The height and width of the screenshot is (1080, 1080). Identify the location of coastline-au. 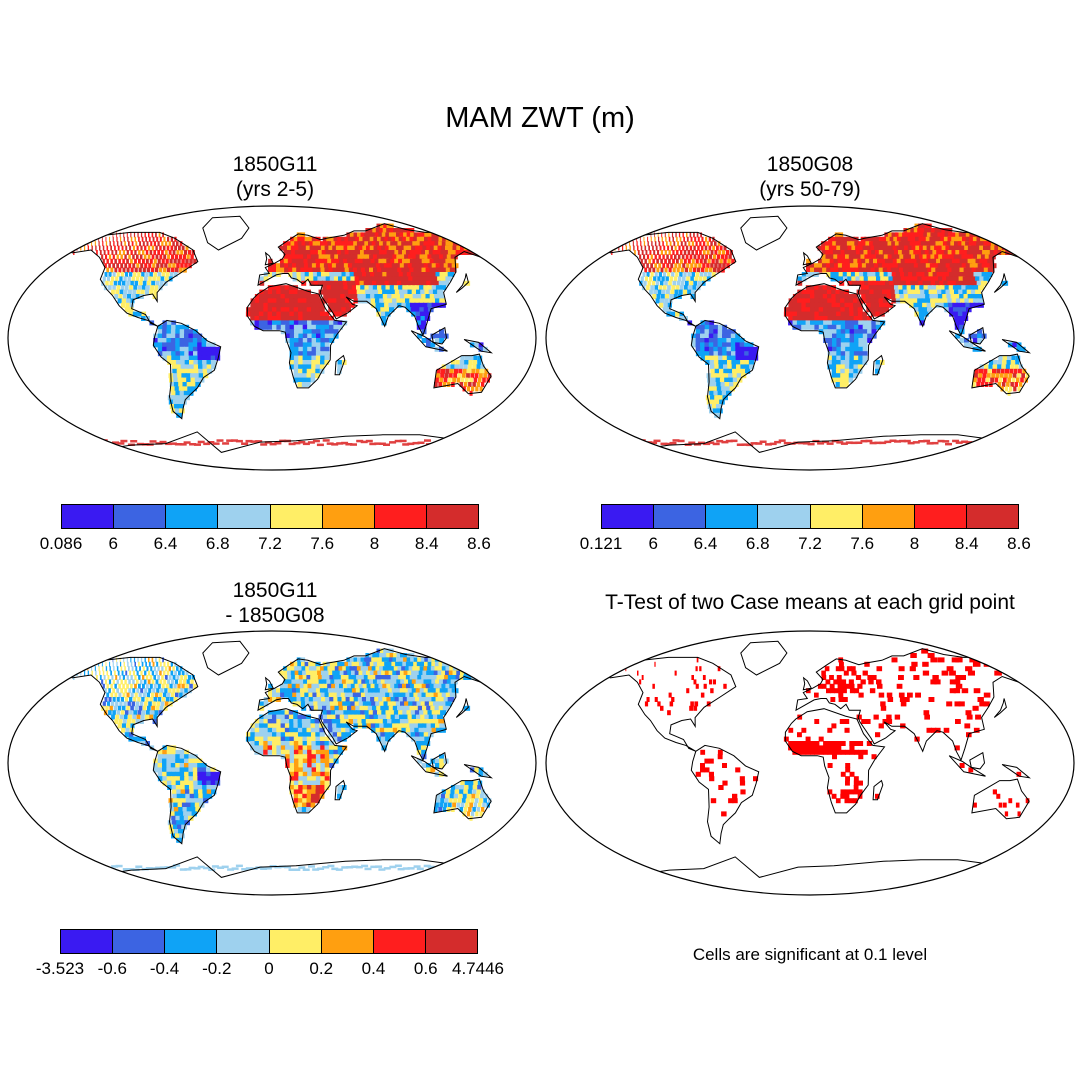
(462, 374).